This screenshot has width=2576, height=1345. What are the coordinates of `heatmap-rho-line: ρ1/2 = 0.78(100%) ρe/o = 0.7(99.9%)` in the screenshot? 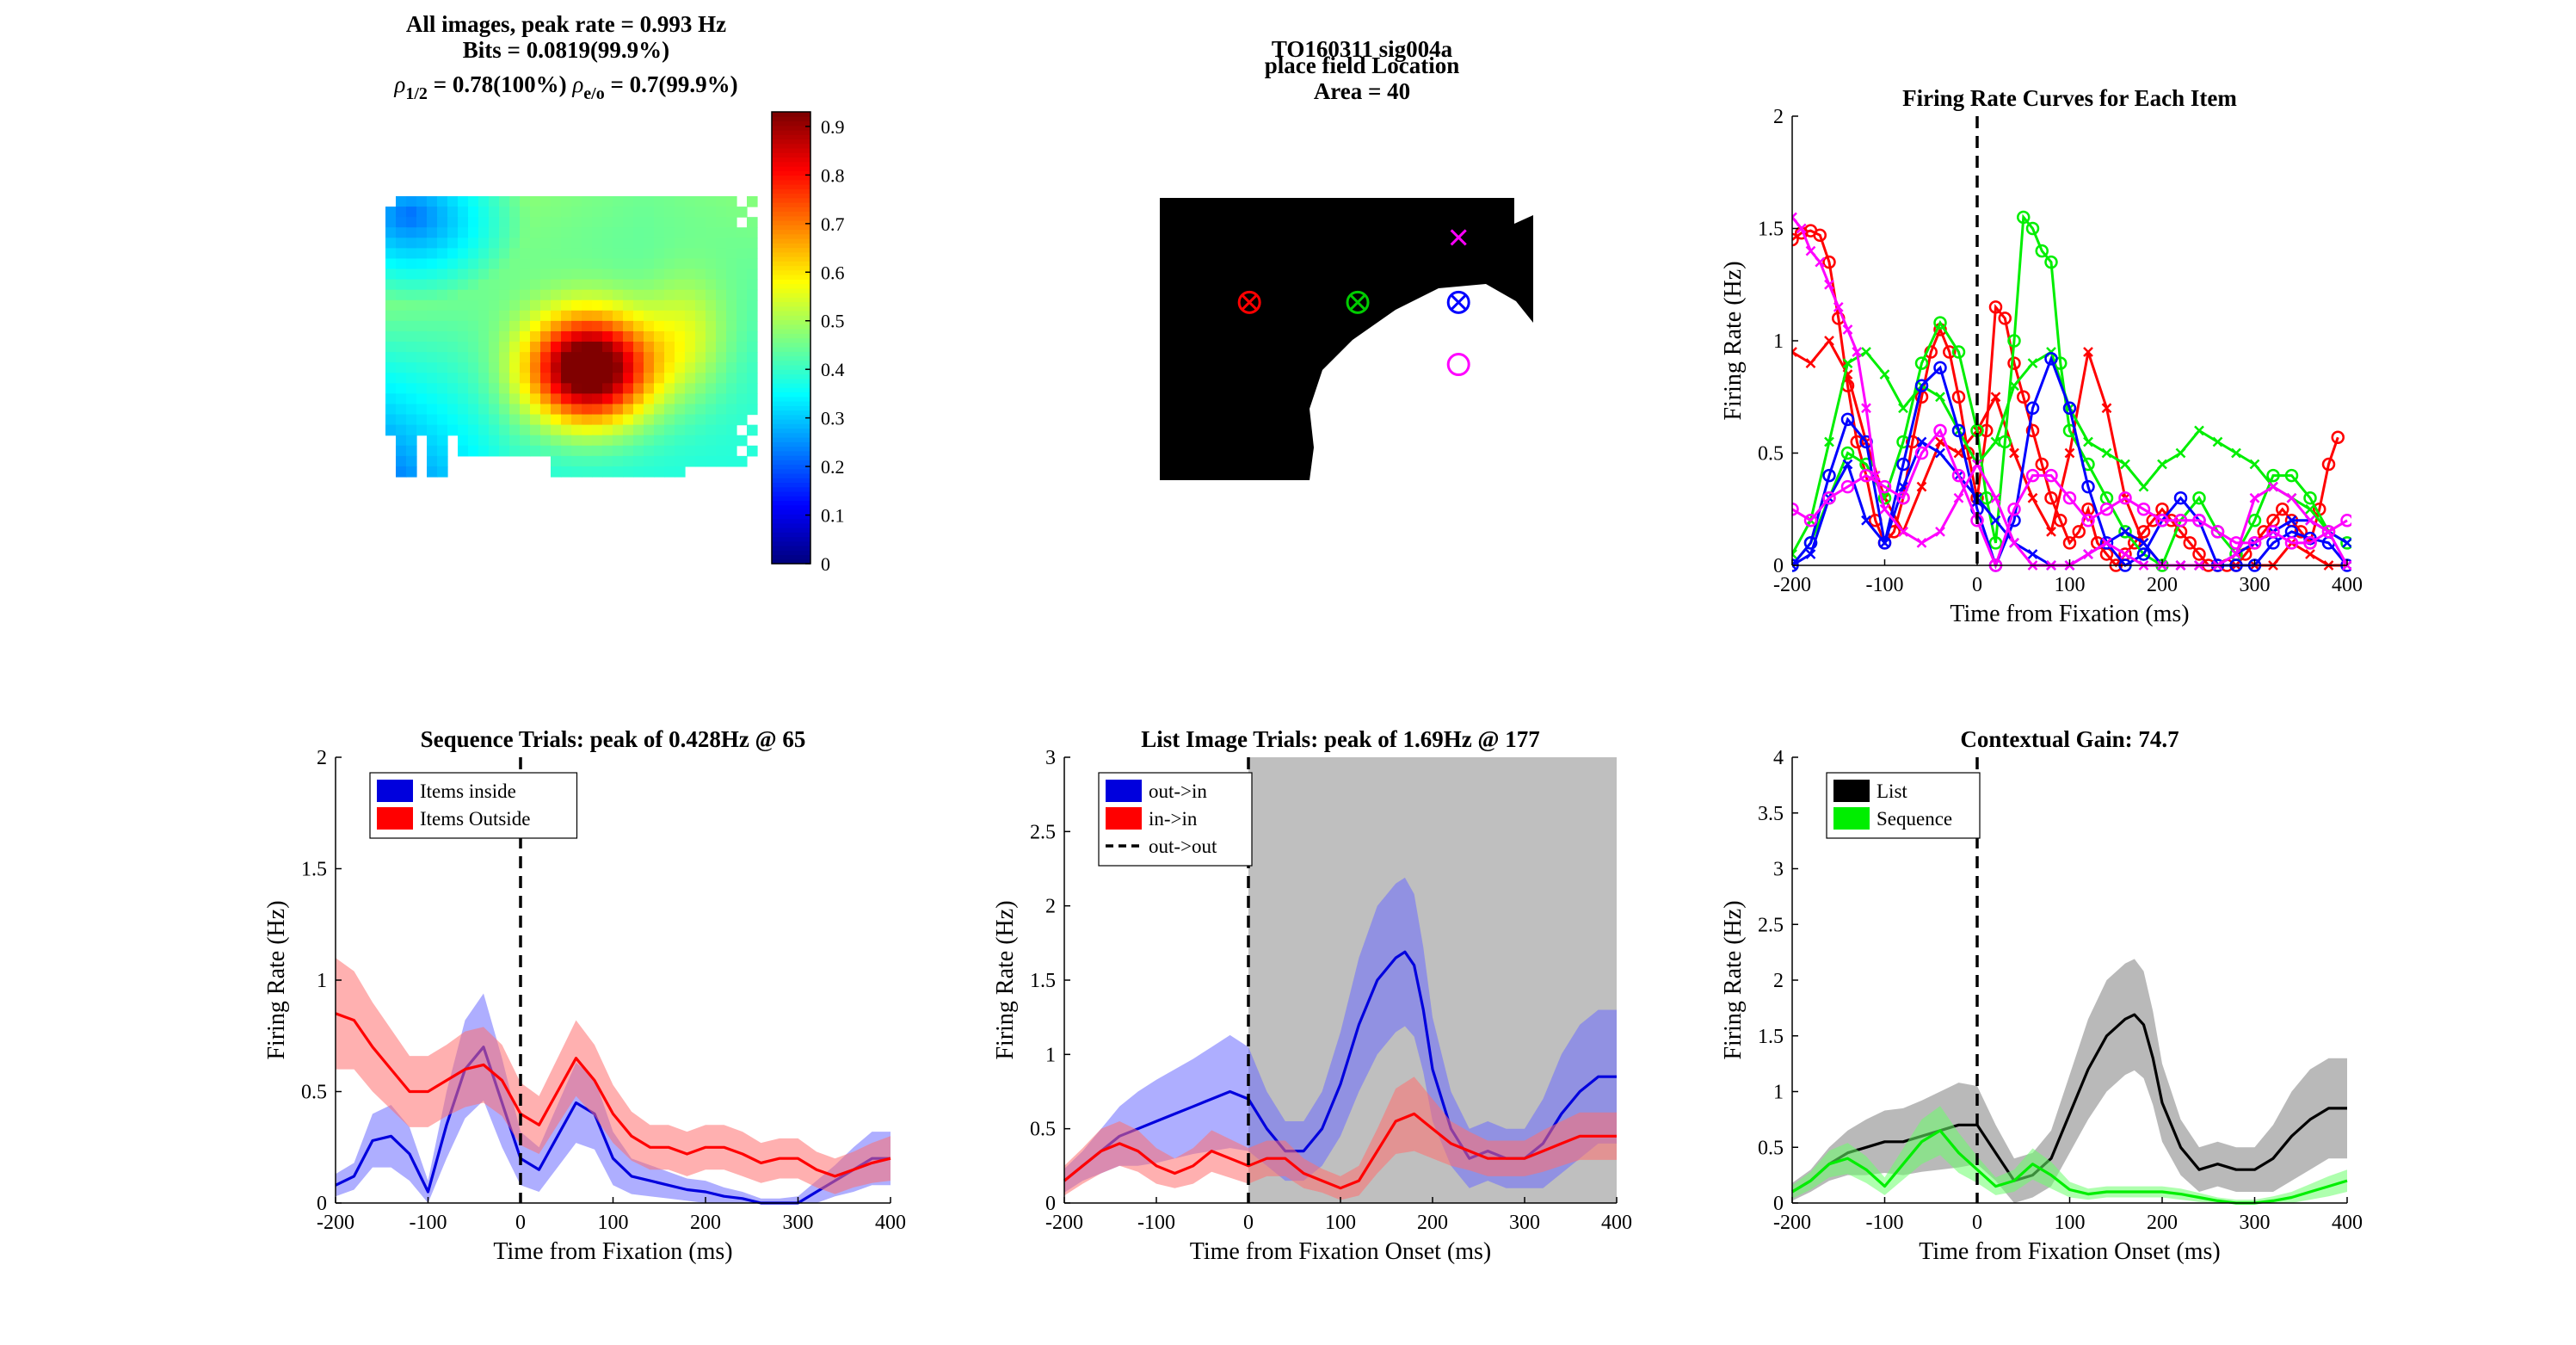 It's located at (565, 87).